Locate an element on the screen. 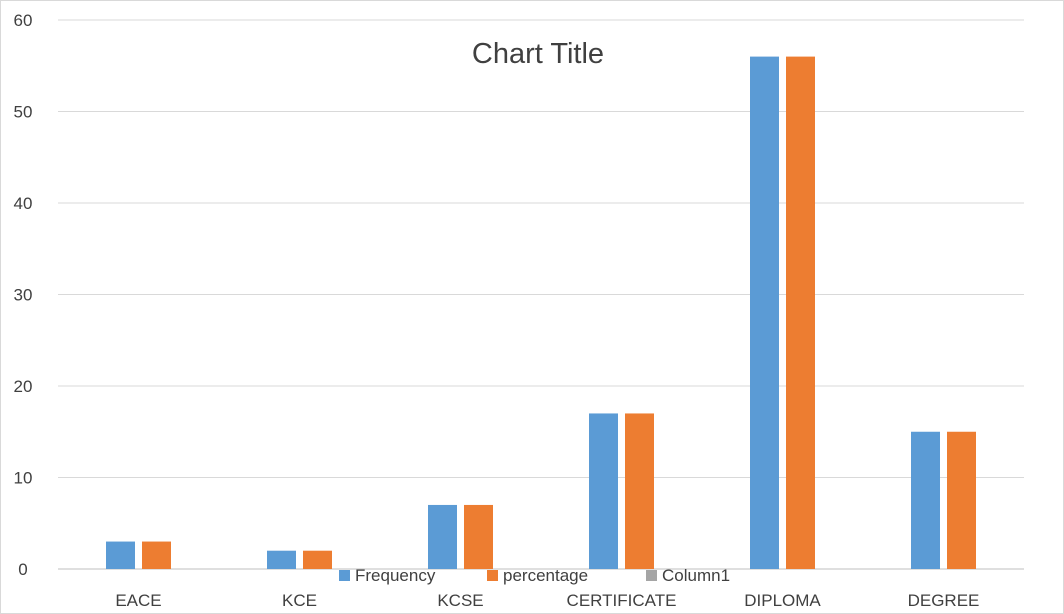 The image size is (1064, 614). x-tick-label: CERTIFICATE is located at coordinates (622, 600).